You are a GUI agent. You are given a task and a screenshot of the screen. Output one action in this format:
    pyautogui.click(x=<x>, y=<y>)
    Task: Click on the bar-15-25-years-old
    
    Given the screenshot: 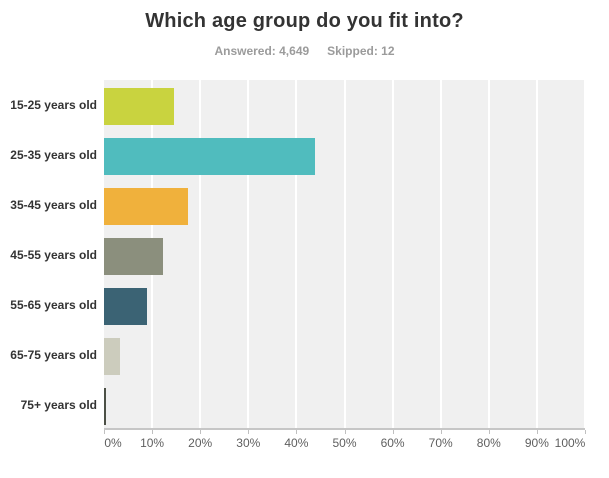 What is the action you would take?
    pyautogui.click(x=139, y=106)
    